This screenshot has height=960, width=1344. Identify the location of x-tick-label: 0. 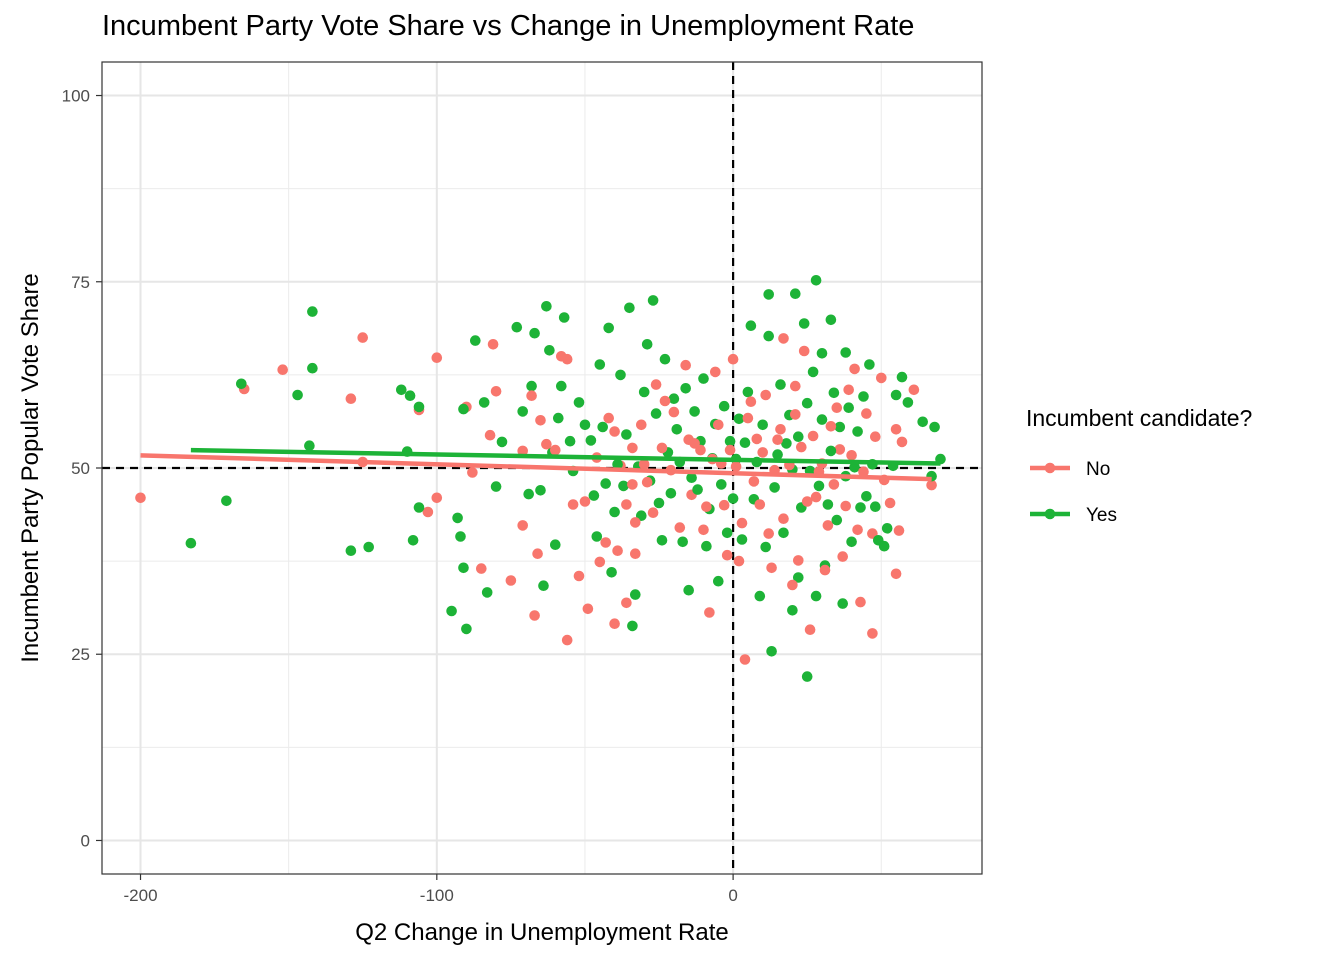
(732, 895).